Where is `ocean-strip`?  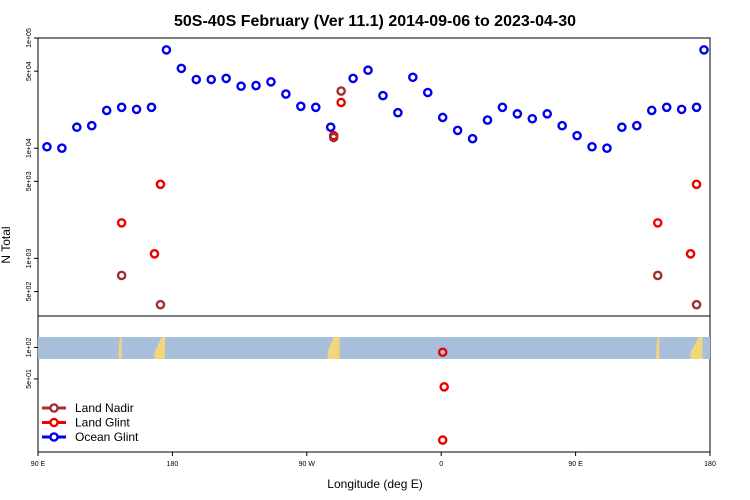 ocean-strip is located at coordinates (374, 348).